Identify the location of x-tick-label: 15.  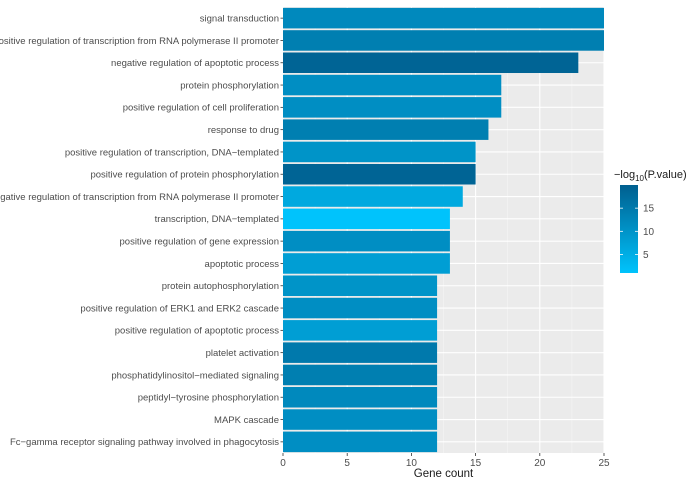
(476, 463).